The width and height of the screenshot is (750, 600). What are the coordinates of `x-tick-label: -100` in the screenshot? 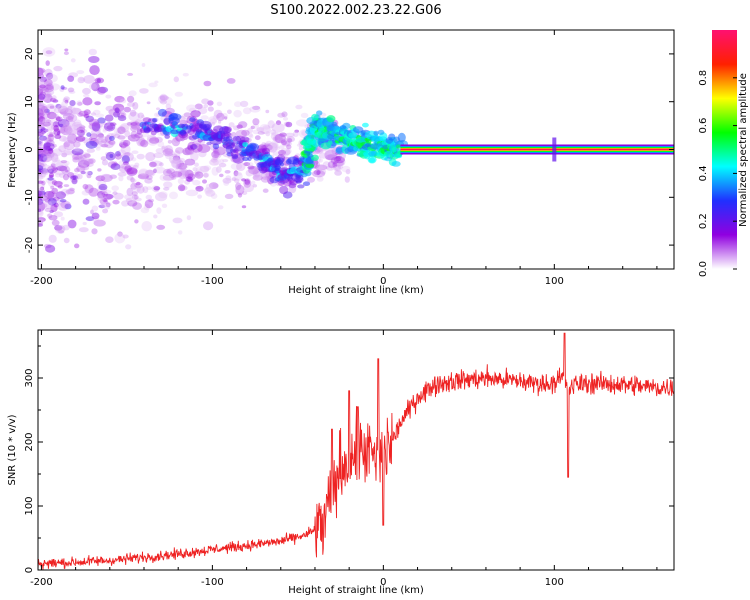 It's located at (212, 281).